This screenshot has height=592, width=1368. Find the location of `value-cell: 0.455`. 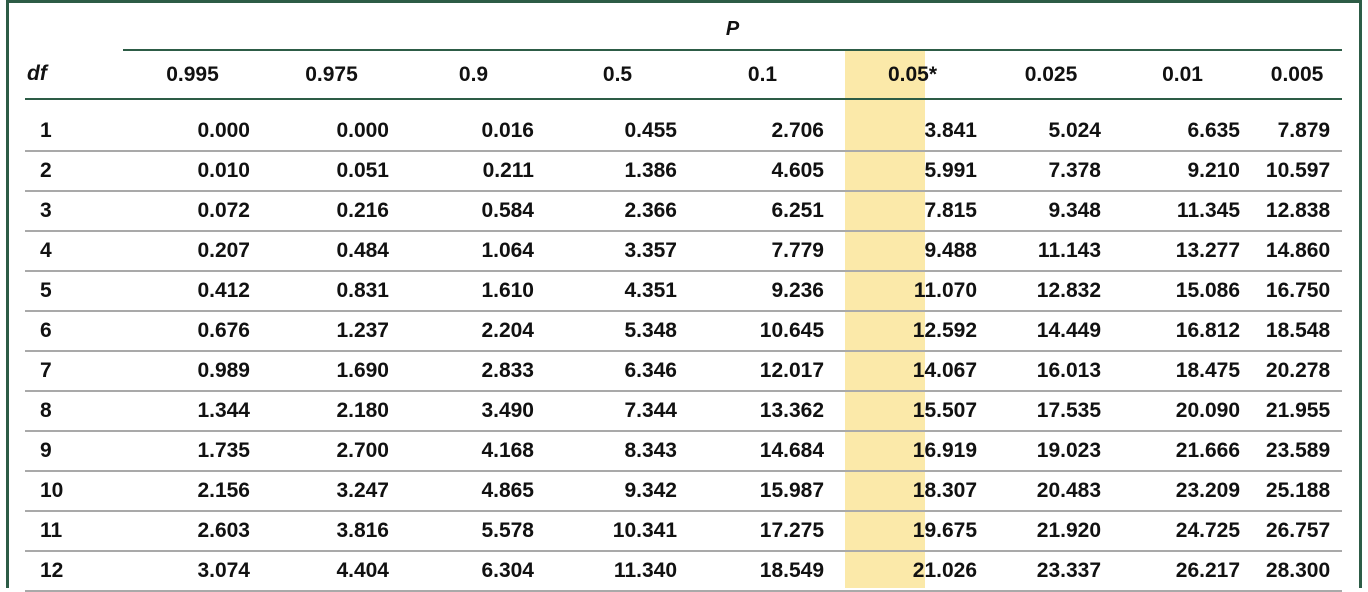

value-cell: 0.455 is located at coordinates (617, 132).